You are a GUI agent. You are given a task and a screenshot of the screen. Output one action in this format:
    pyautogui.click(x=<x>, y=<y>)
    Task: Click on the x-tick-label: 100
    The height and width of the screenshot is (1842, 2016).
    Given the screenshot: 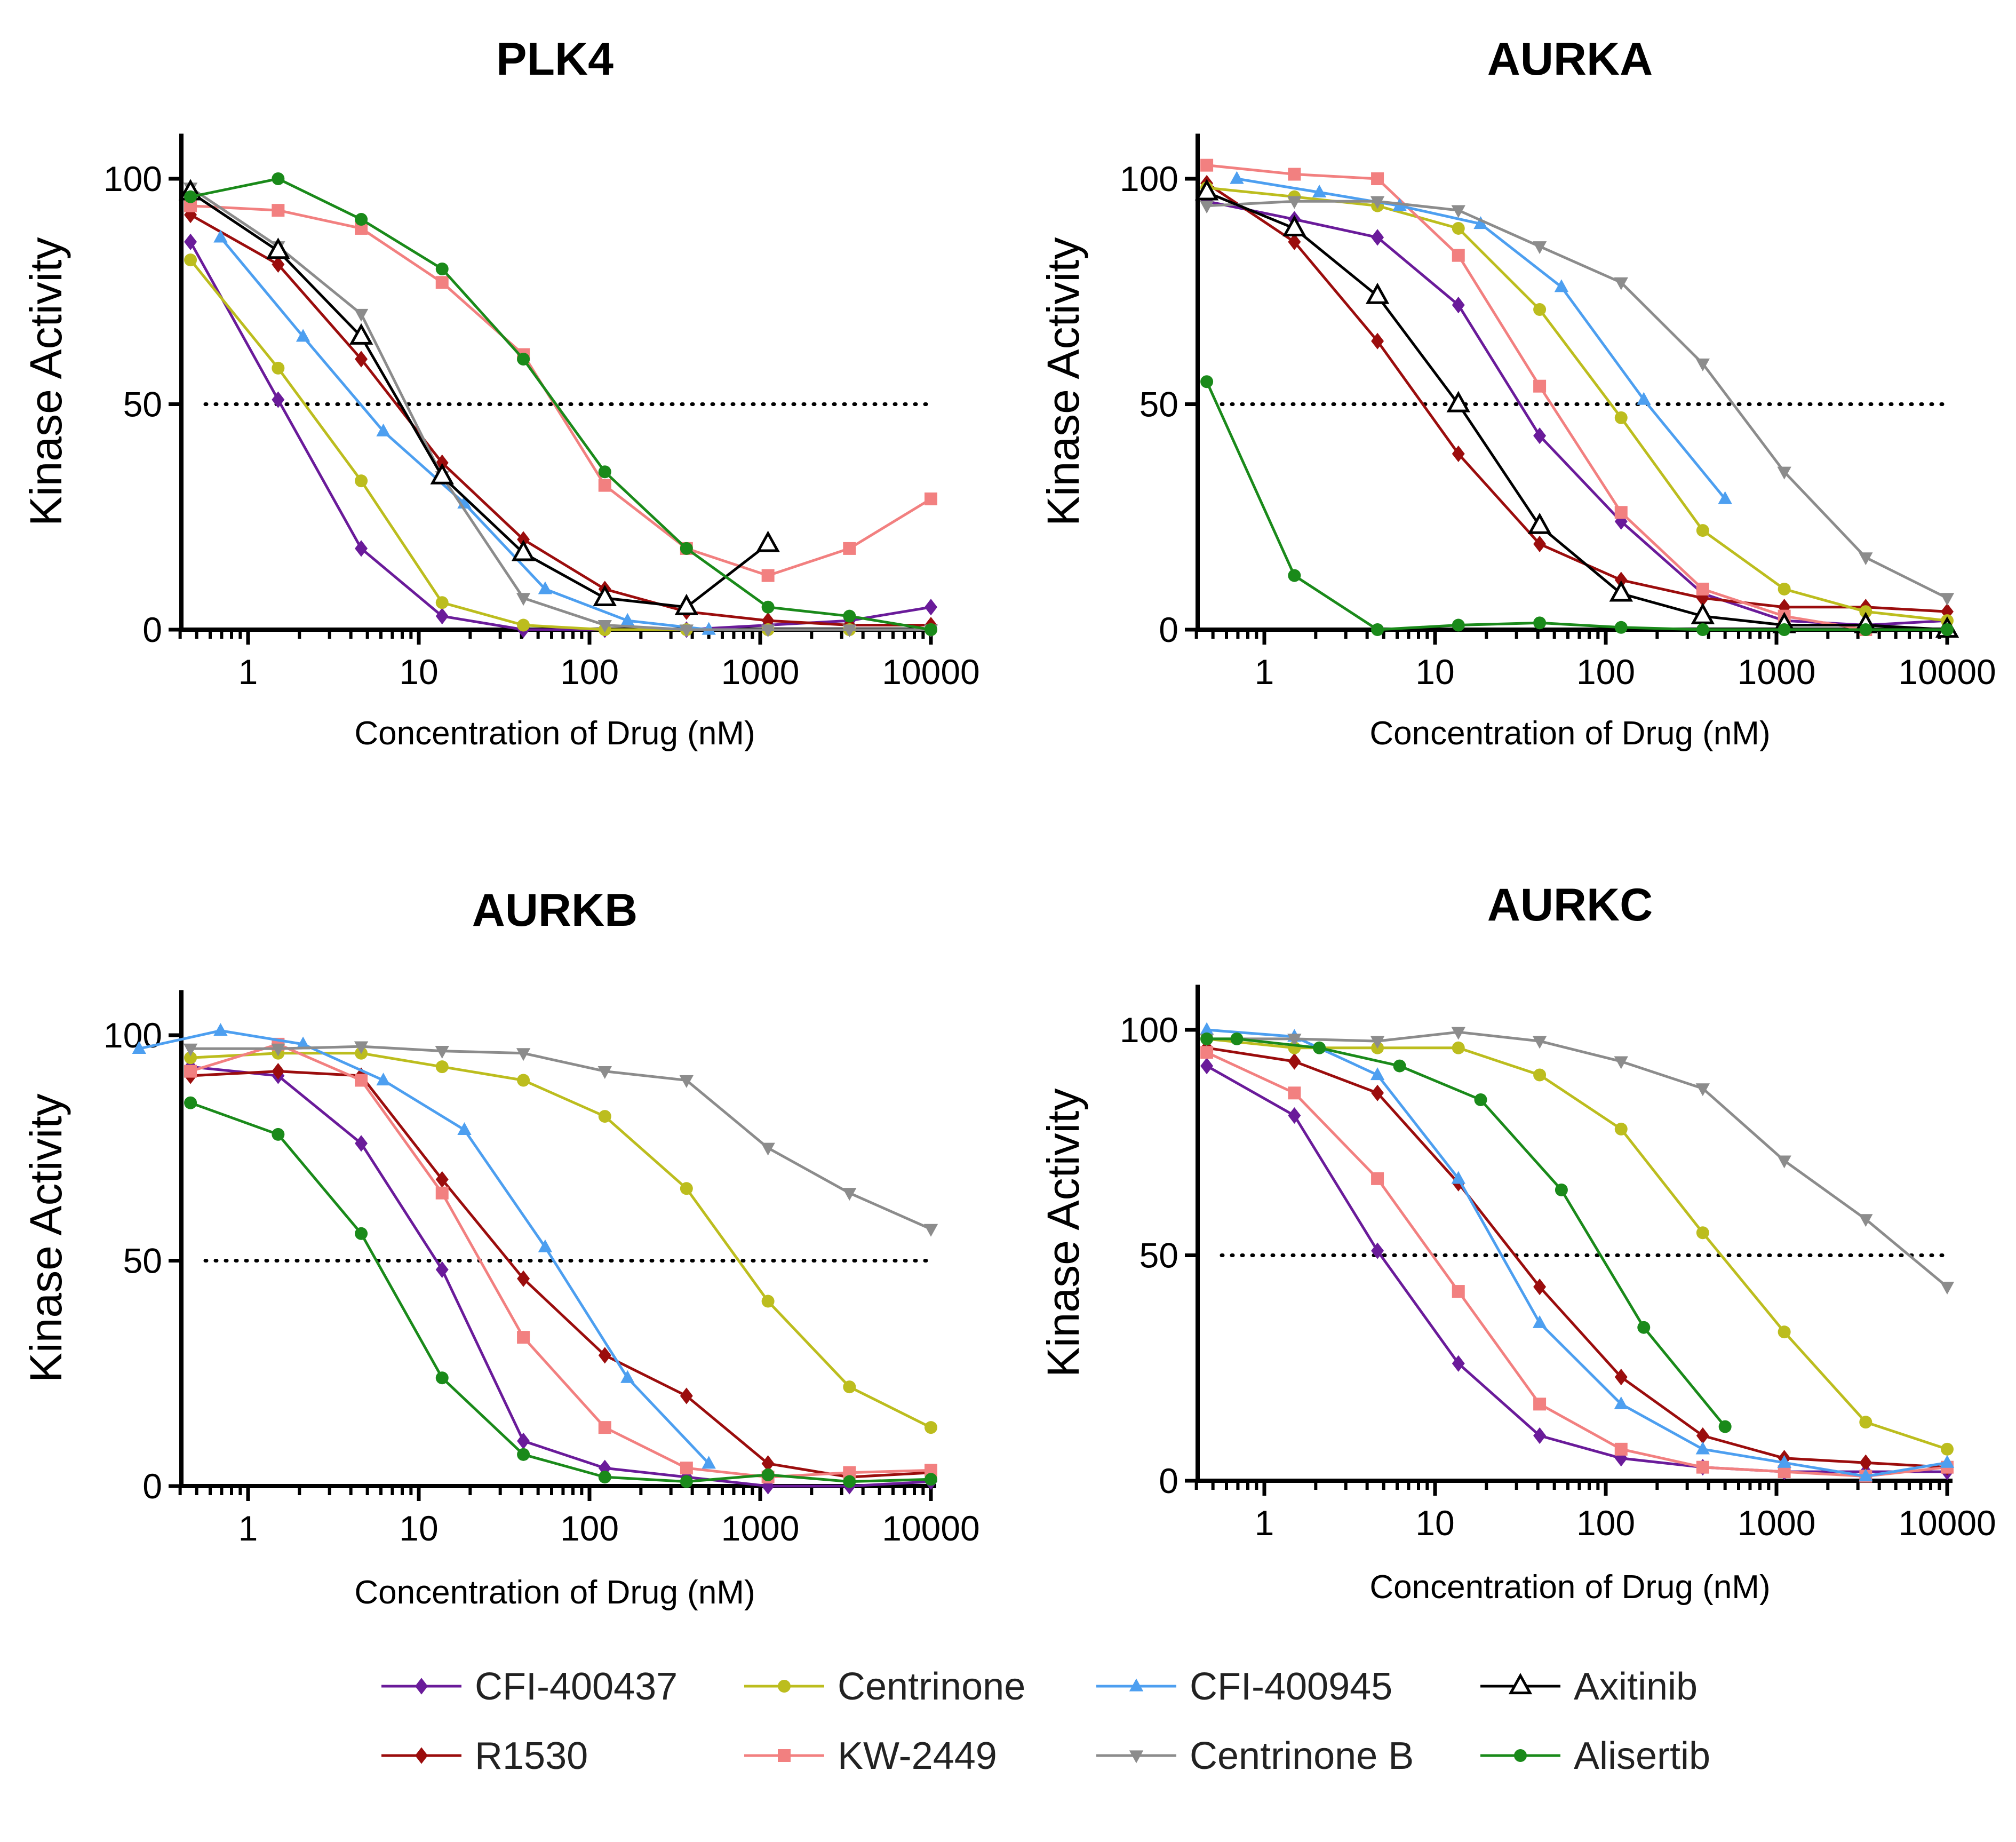 What is the action you would take?
    pyautogui.click(x=589, y=1528)
    